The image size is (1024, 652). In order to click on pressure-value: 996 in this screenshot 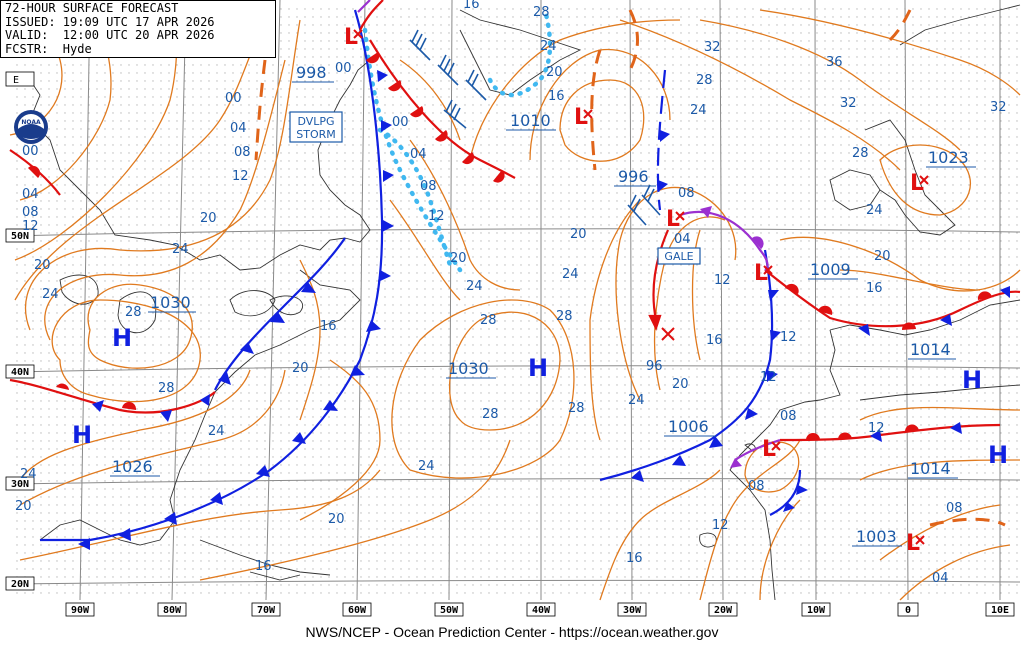, I will do `click(633, 176)`.